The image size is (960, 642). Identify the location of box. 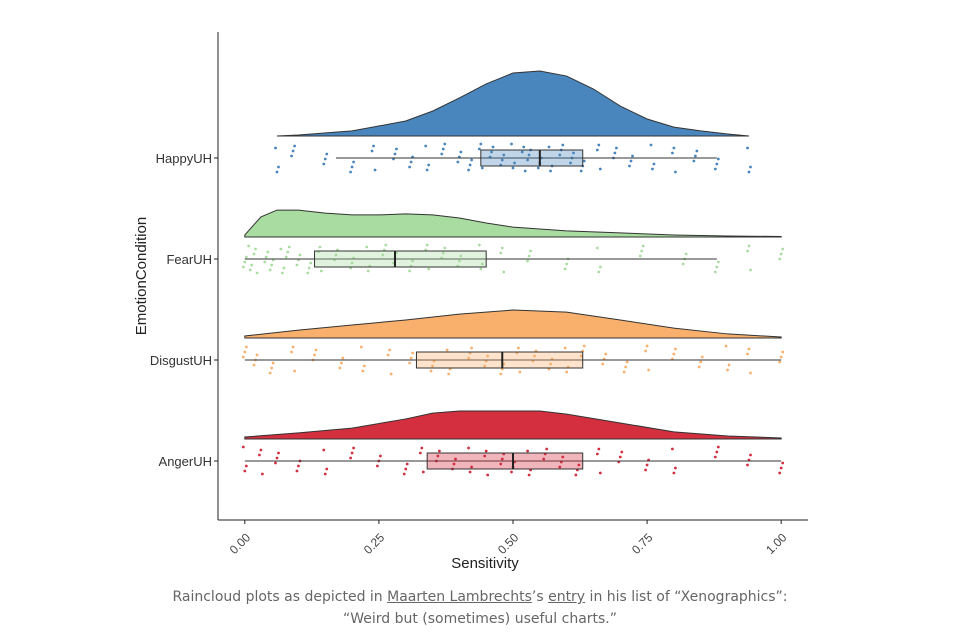
(400, 259).